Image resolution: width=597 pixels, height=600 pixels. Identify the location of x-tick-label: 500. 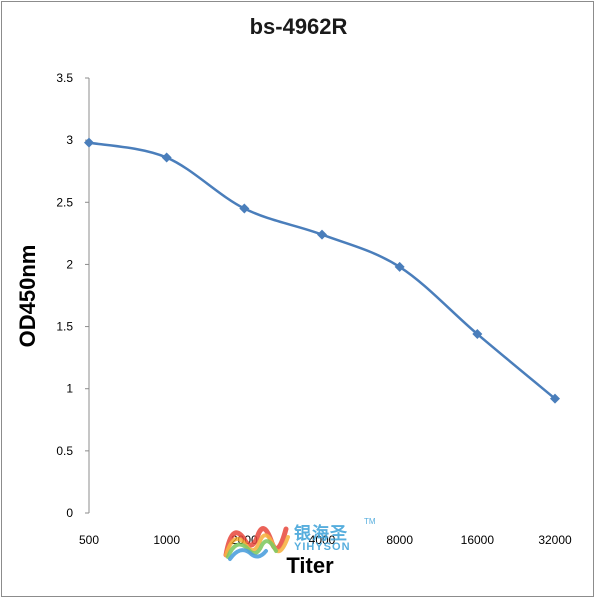
(89, 540).